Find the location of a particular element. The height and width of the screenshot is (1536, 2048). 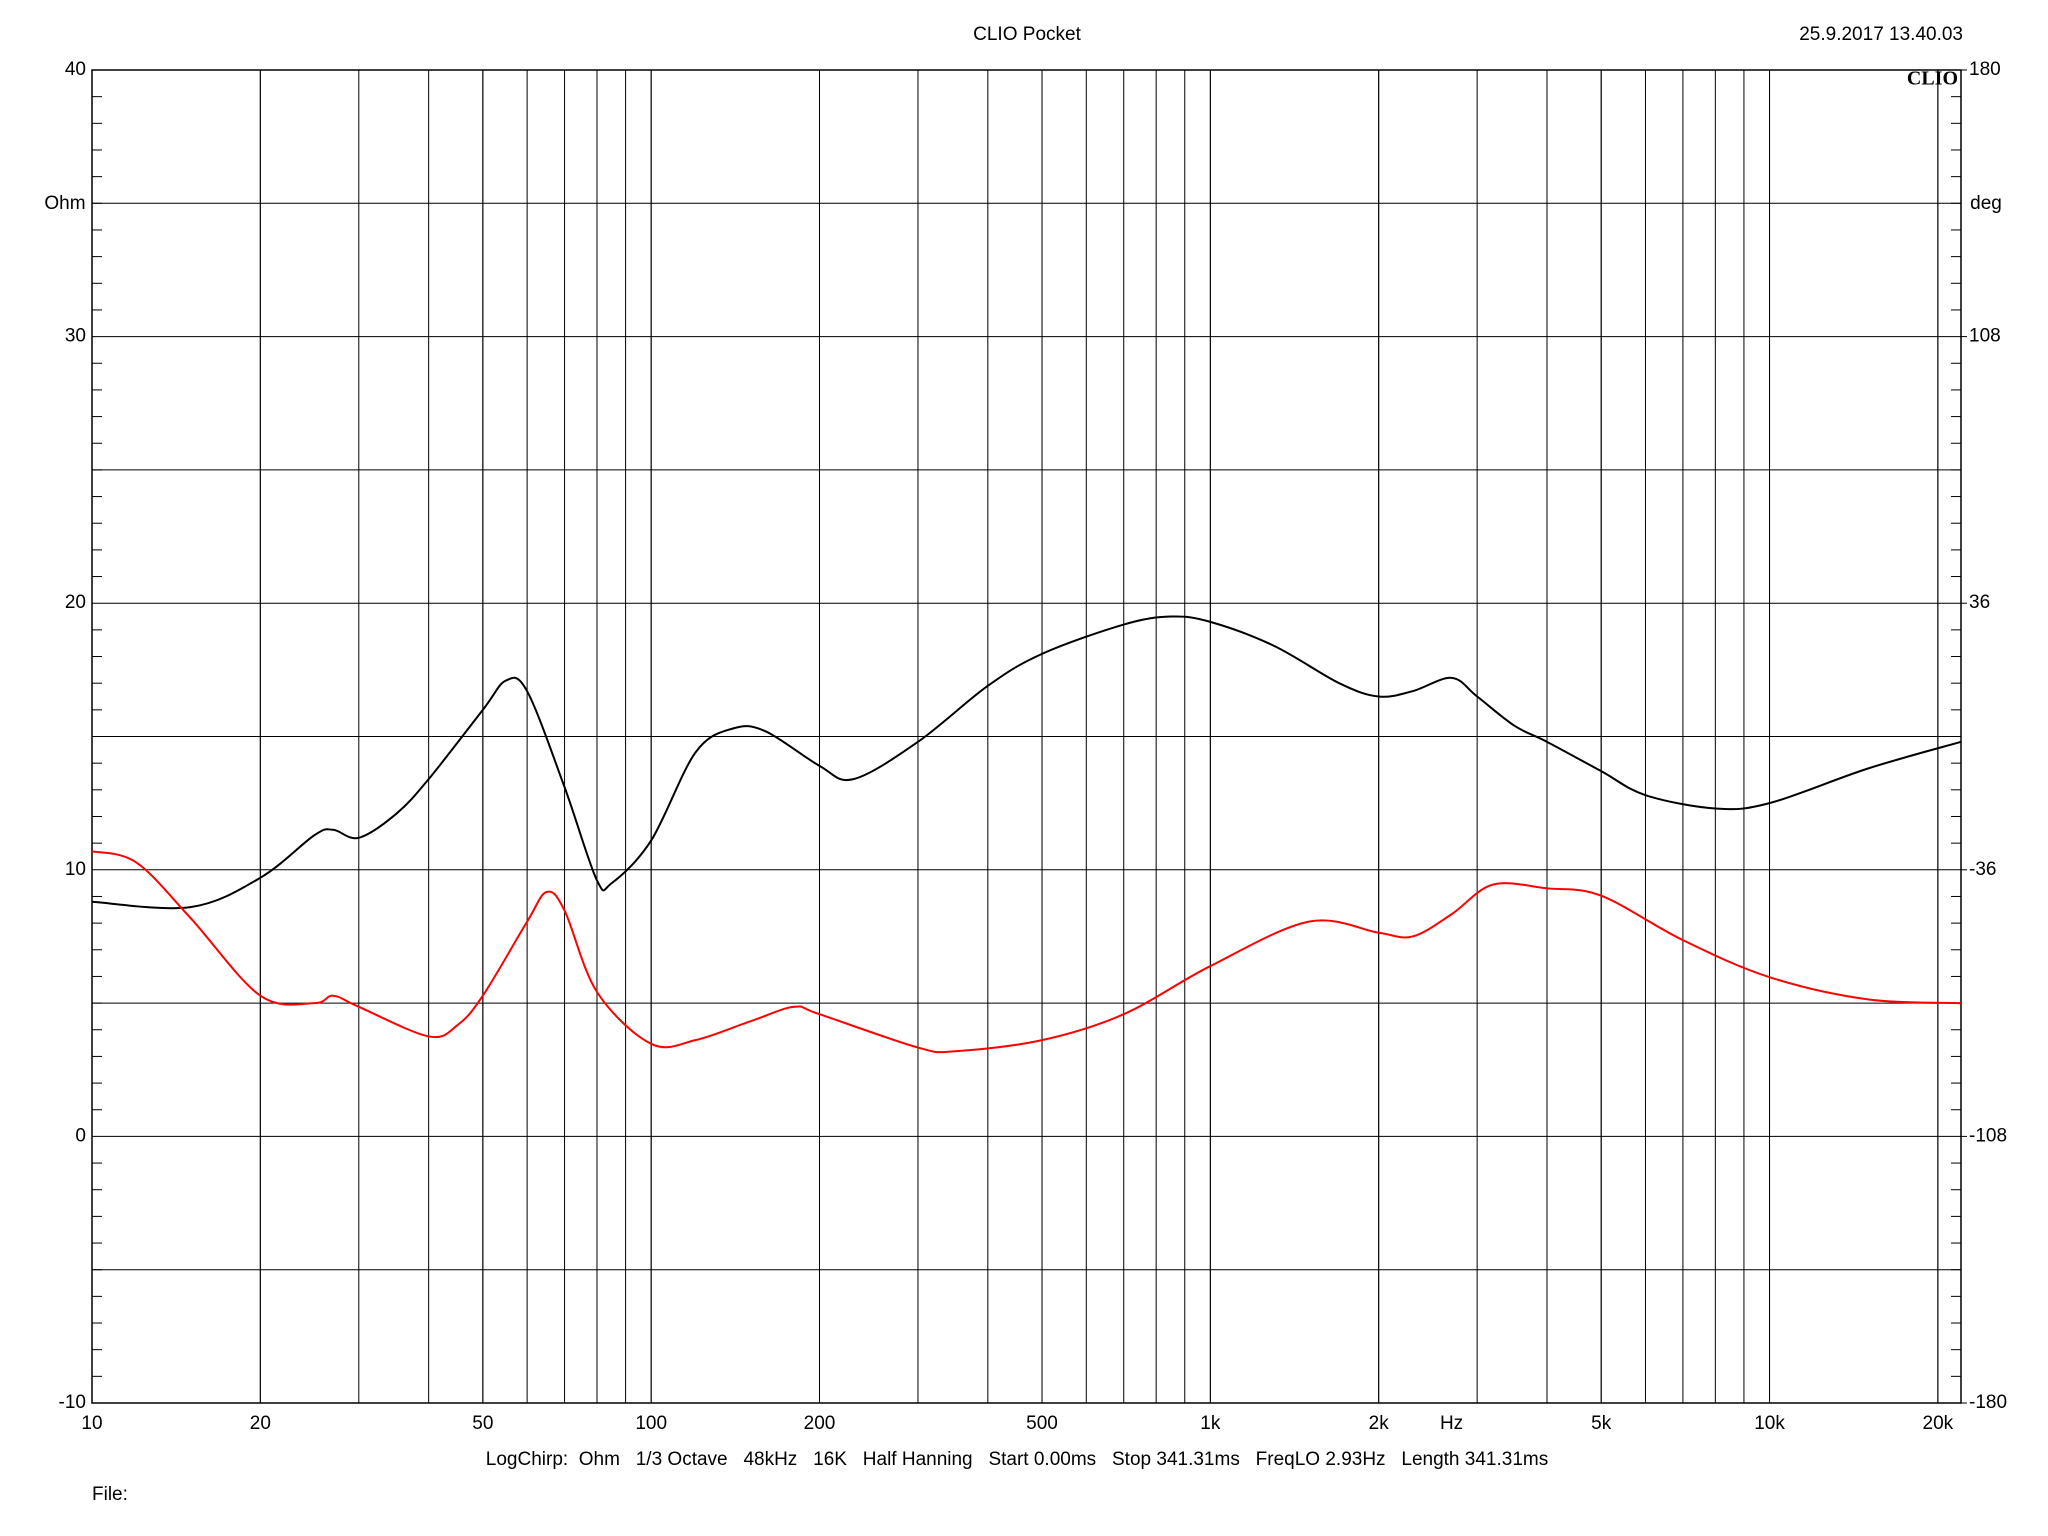

chart-title: CLIO Pocket is located at coordinates (1027, 34).